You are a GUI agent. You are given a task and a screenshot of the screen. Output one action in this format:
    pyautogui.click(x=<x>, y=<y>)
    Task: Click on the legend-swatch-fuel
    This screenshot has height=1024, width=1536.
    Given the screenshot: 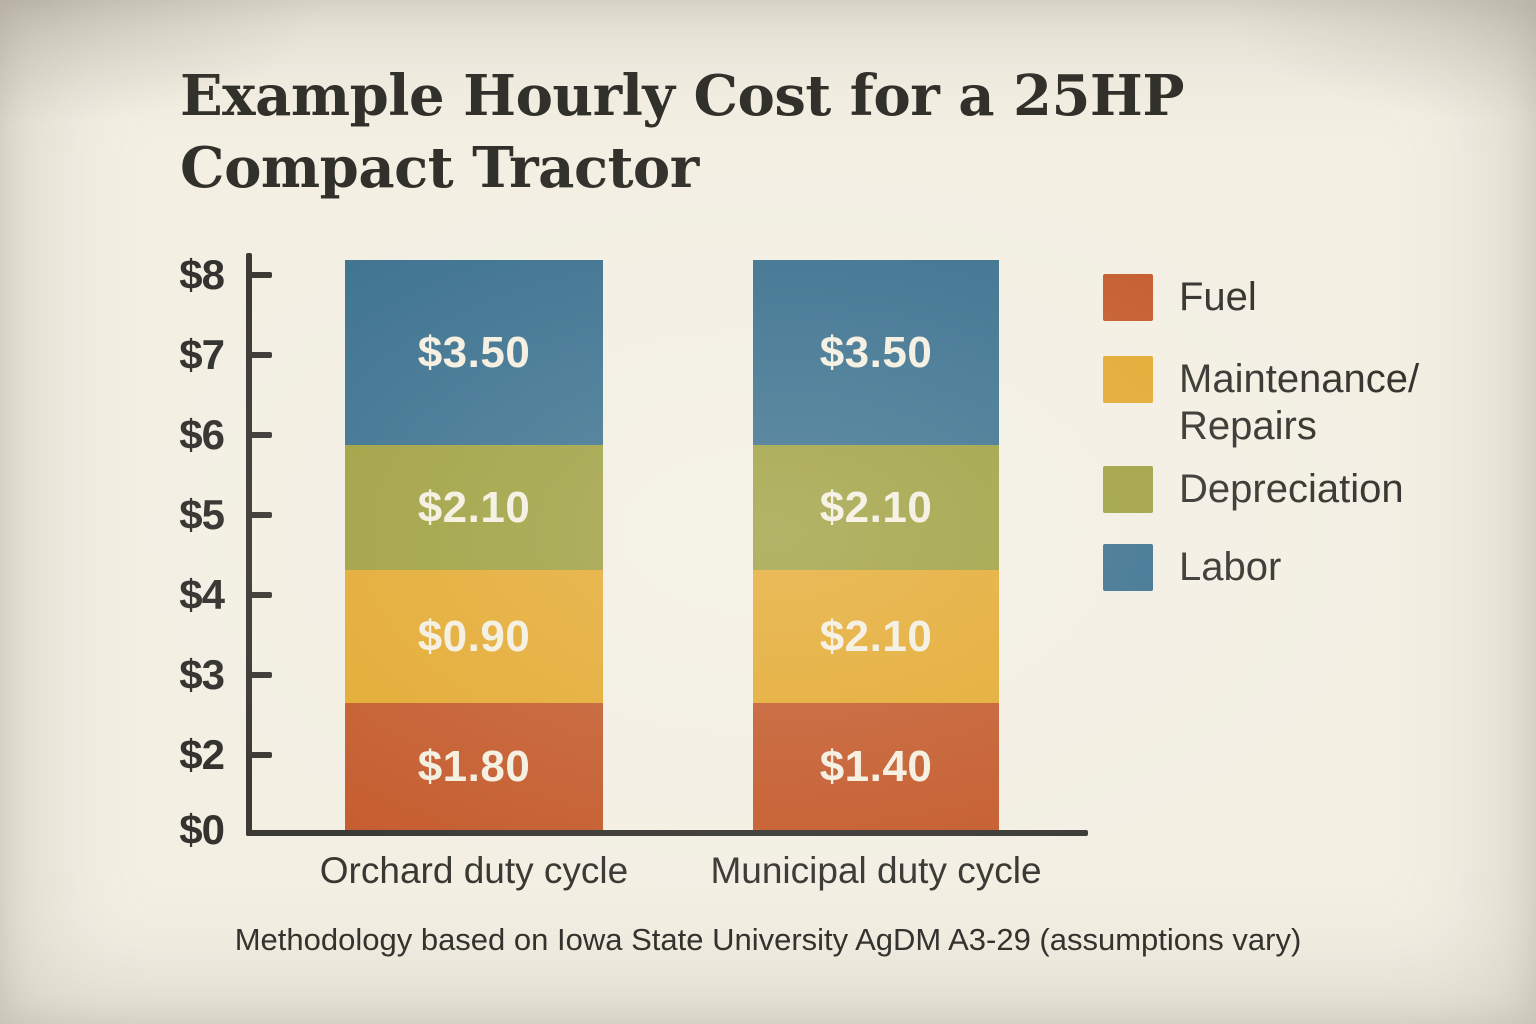 What is the action you would take?
    pyautogui.click(x=1128, y=297)
    